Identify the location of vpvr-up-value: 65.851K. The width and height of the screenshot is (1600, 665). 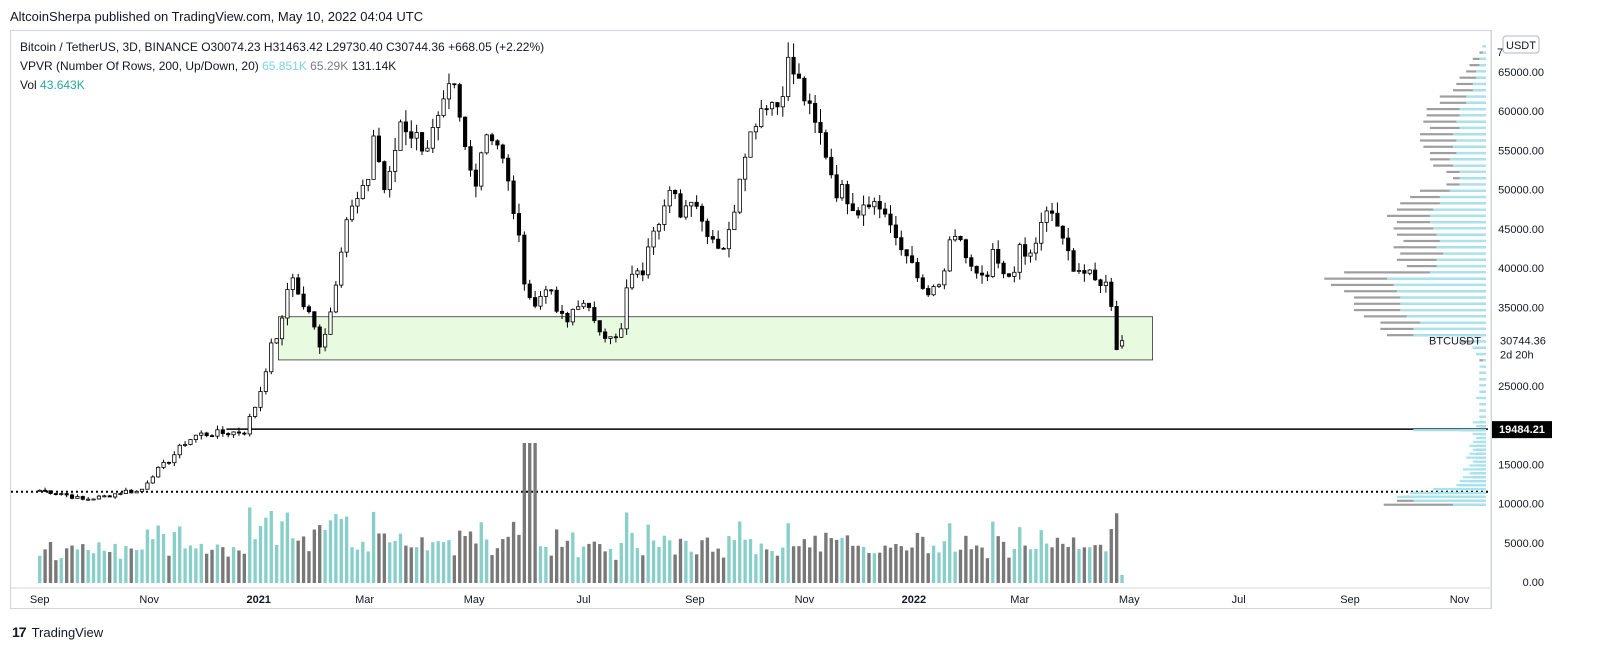
(284, 66).